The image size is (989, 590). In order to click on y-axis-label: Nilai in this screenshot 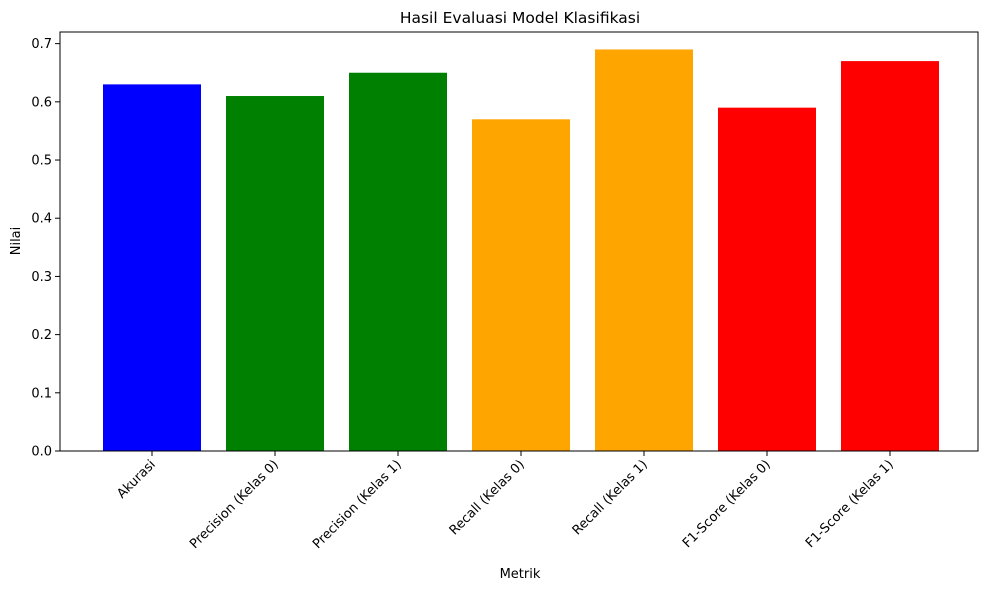, I will do `click(16, 241)`.